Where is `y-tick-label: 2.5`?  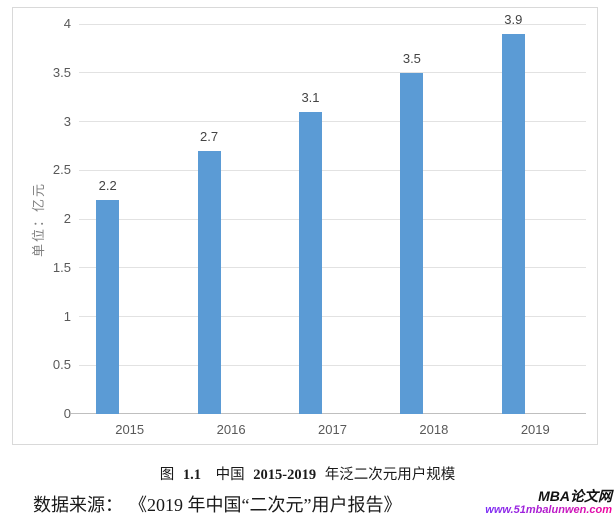
y-tick-label: 2.5 is located at coordinates (61, 170).